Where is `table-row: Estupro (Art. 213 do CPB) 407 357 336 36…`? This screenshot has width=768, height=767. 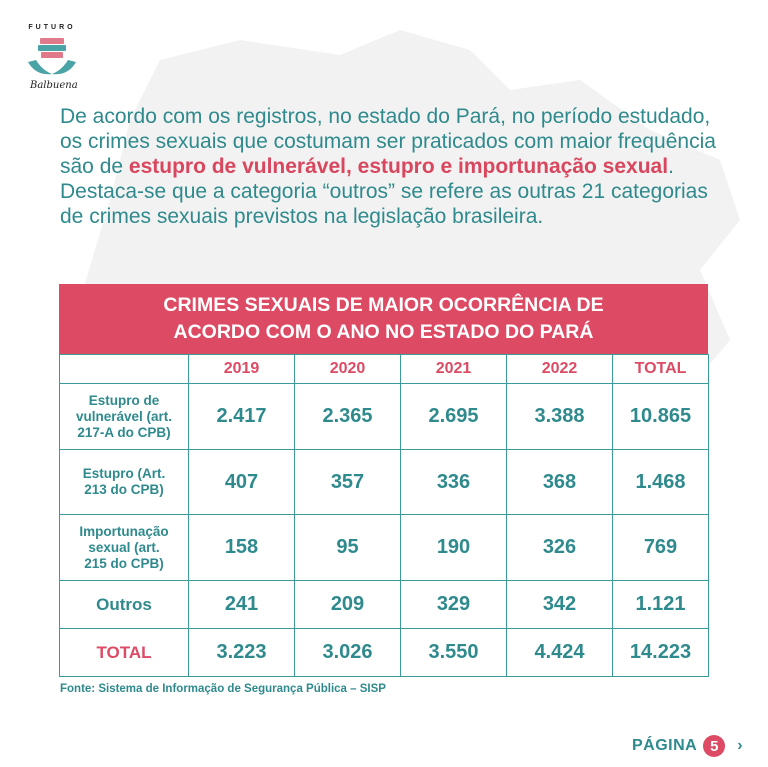
table-row: Estupro (Art. 213 do CPB) 407 357 336 36… is located at coordinates (384, 482).